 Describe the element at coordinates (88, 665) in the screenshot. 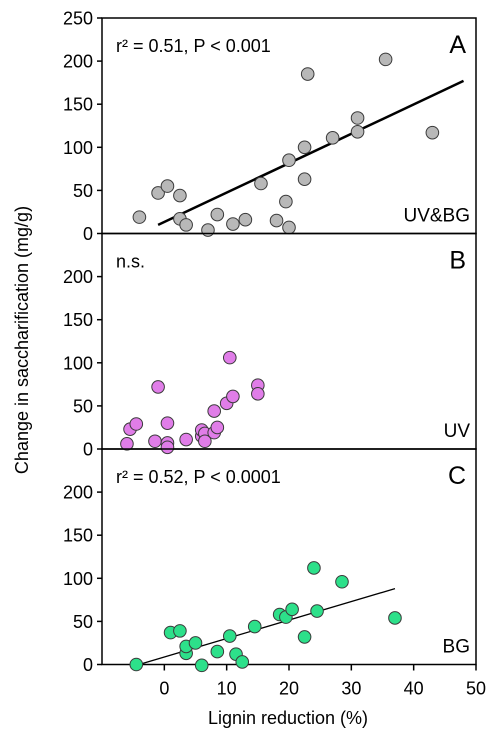

I see `panel-c-y-tick-label: 0` at that location.